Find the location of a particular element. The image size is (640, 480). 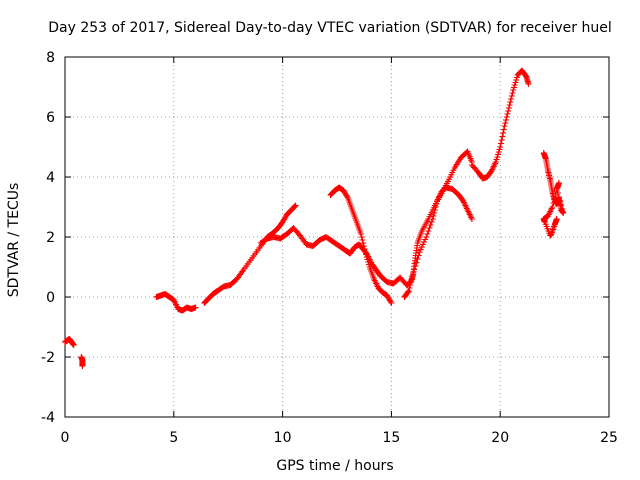

y-tick-label: 4 is located at coordinates (50, 178).